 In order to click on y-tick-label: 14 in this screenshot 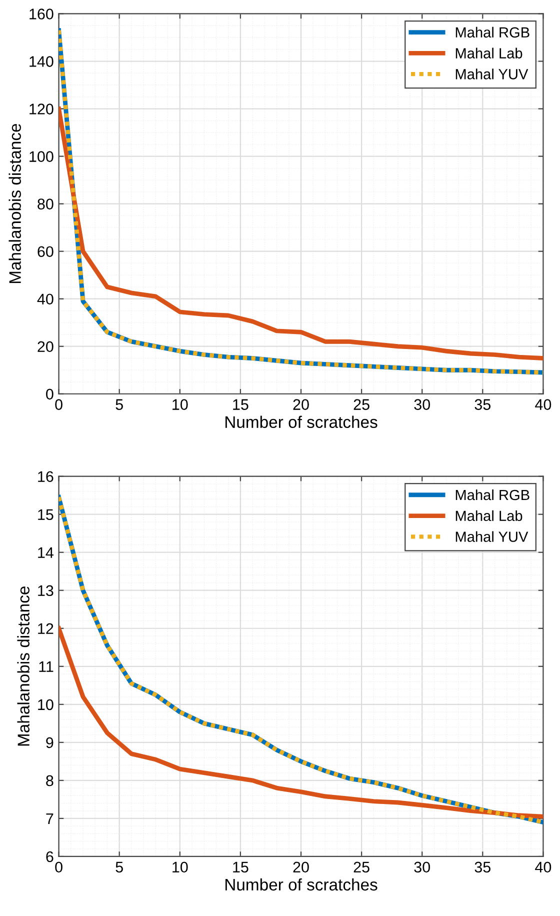, I will do `click(46, 552)`.